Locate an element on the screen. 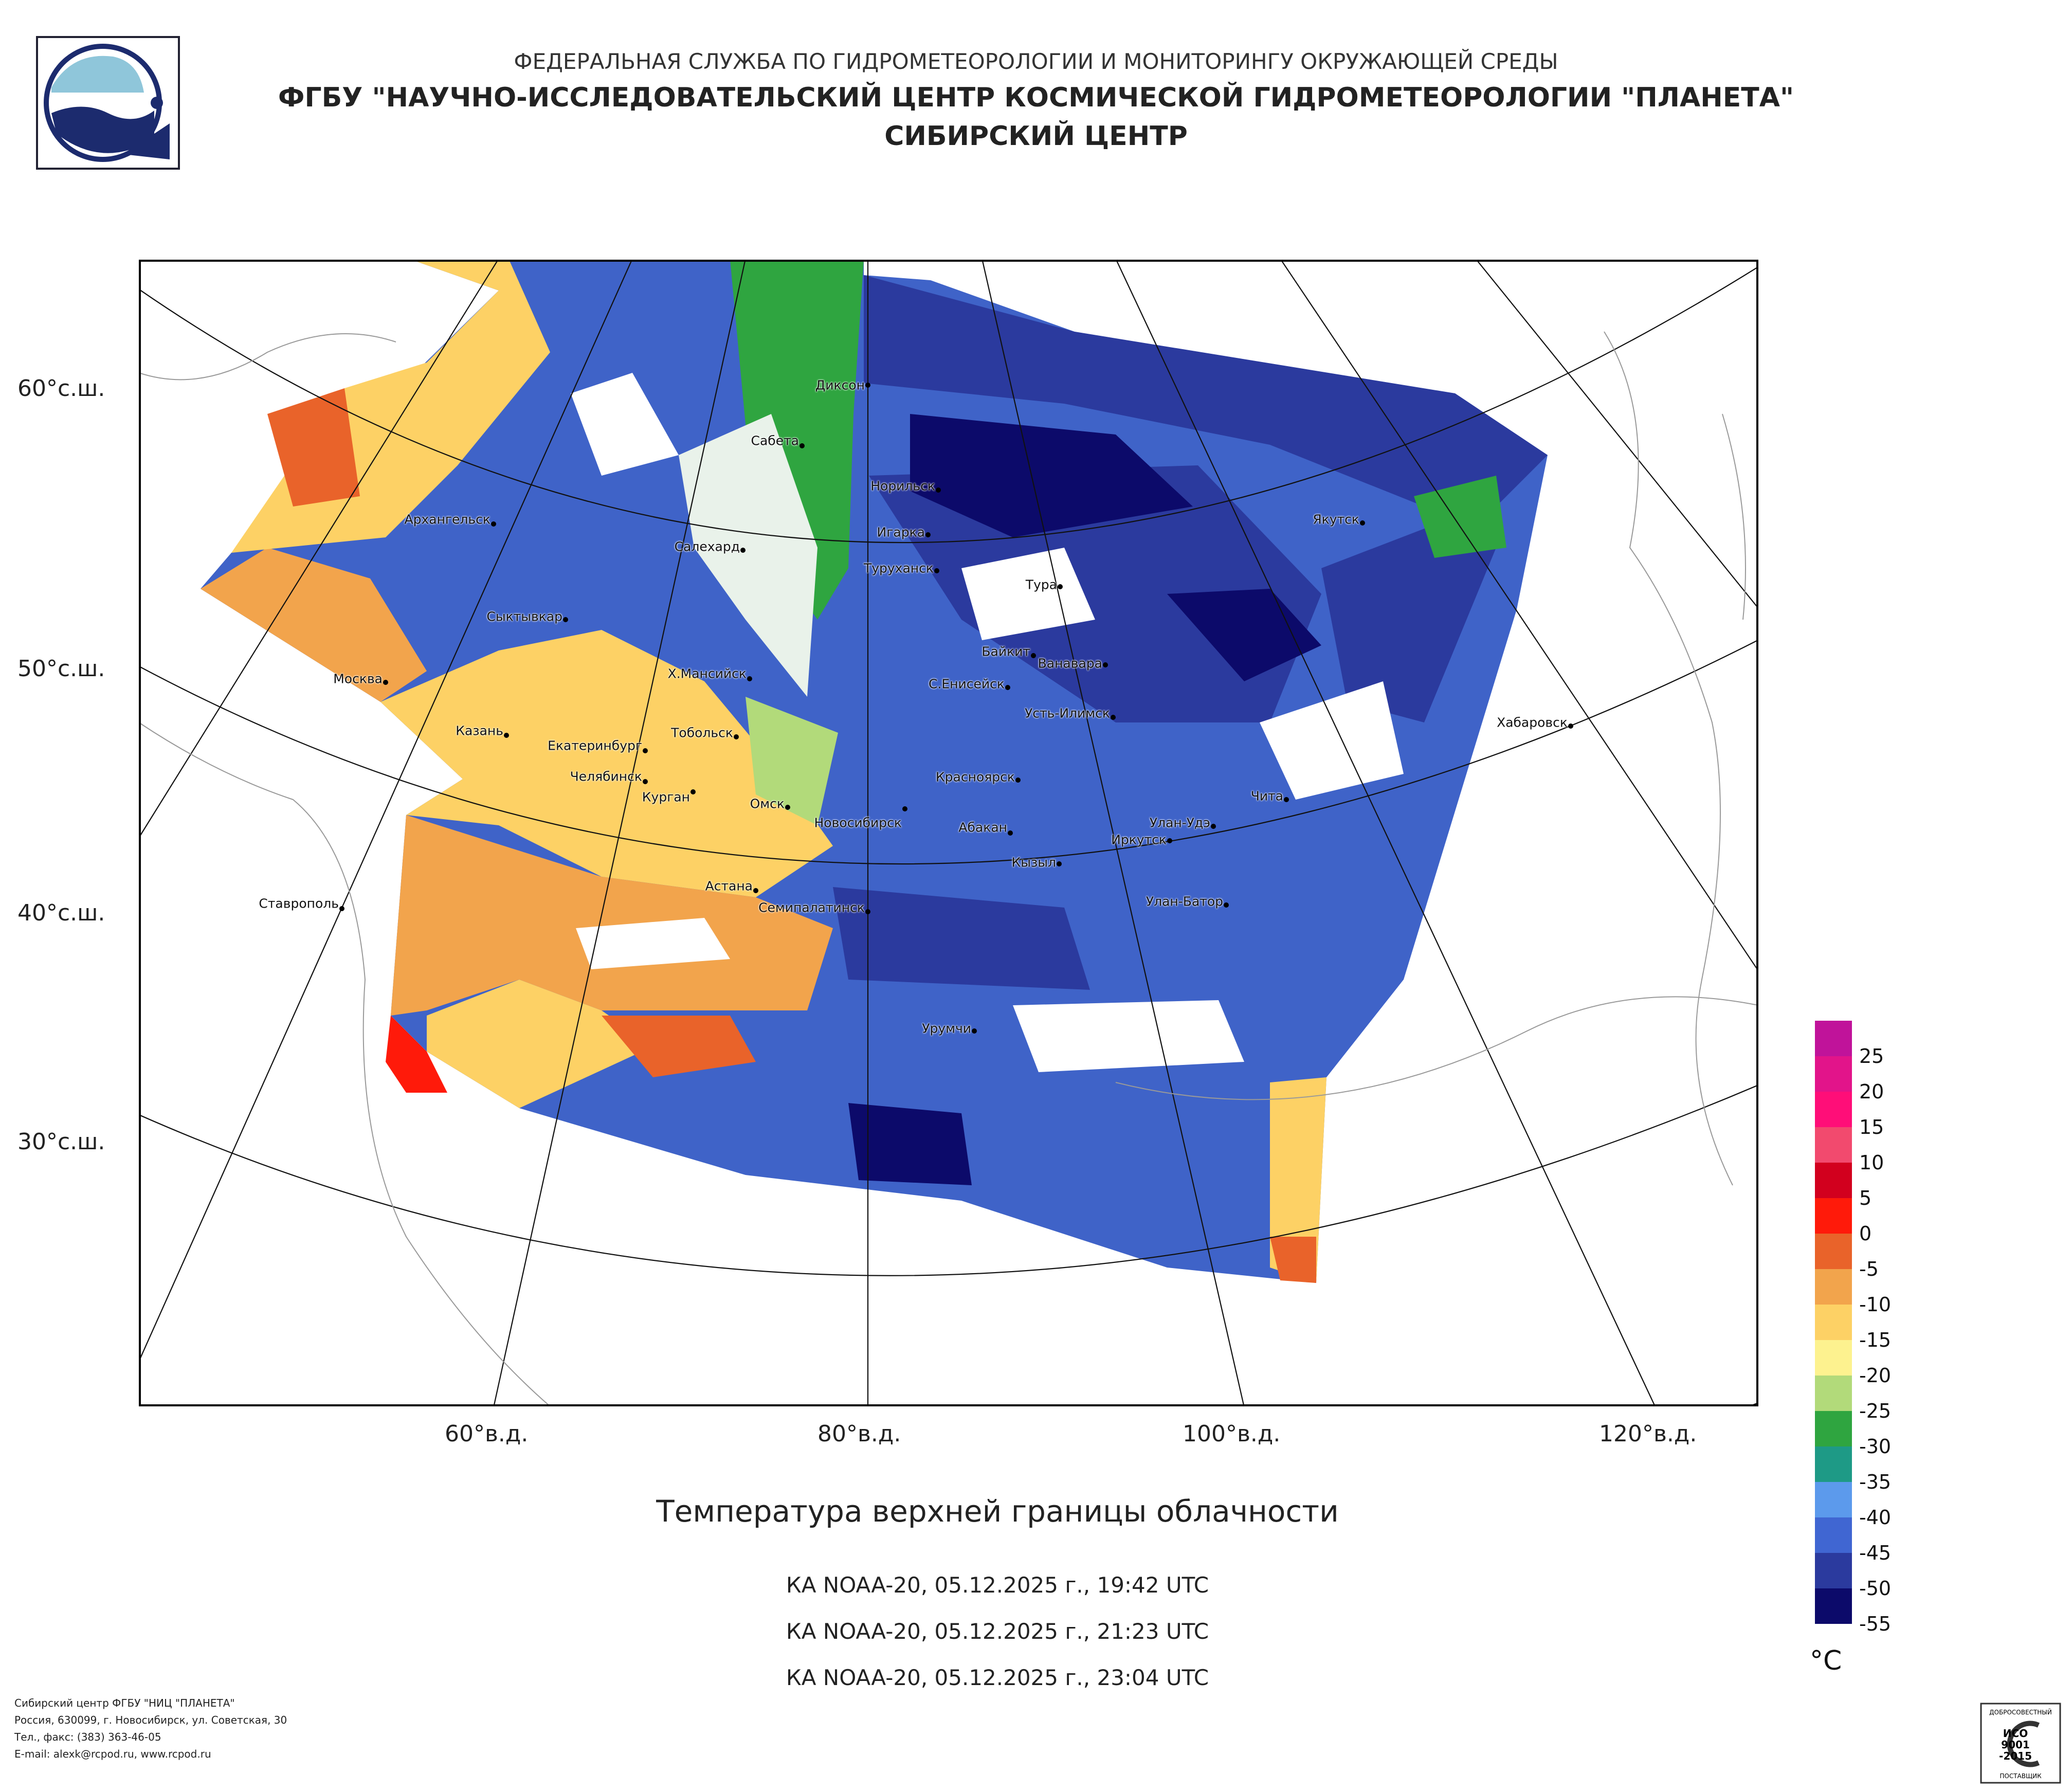  map-title: Температура верхней границы облачности is located at coordinates (997, 1511).